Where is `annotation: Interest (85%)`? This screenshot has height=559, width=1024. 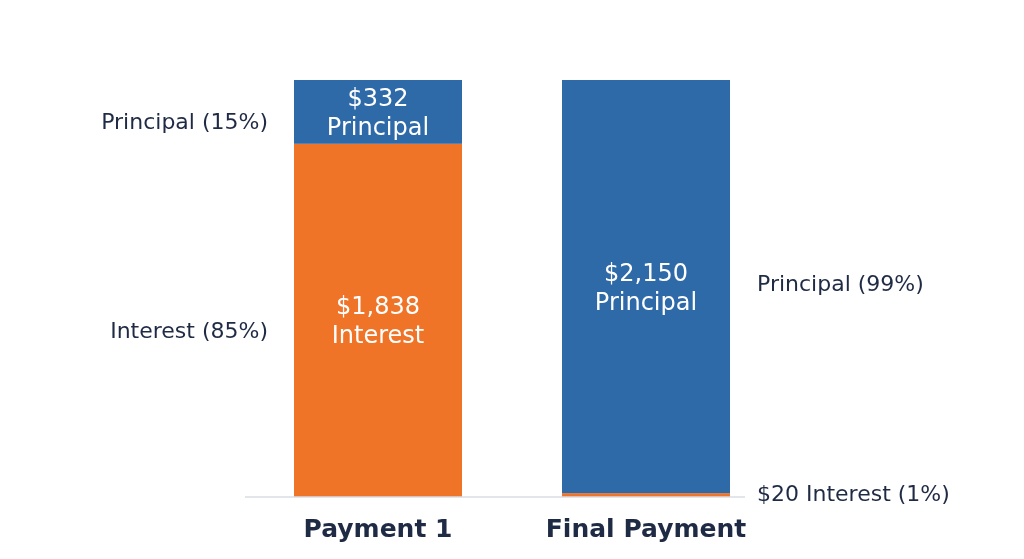
annotation: Interest (85%) is located at coordinates (189, 330).